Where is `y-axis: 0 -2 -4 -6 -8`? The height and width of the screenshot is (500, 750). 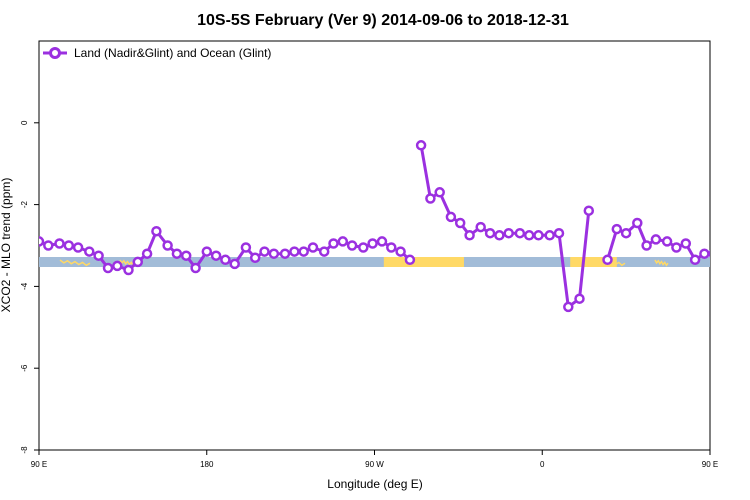
y-axis: 0 -2 -4 -6 -8 is located at coordinates (29, 287).